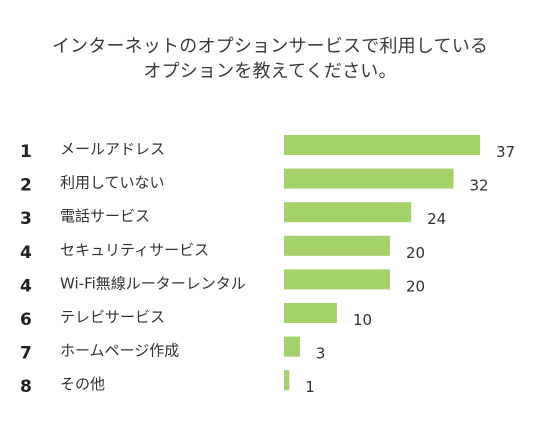 This screenshot has width=540, height=446. Describe the element at coordinates (26, 219) in the screenshot. I see `rank-label: 3` at that location.